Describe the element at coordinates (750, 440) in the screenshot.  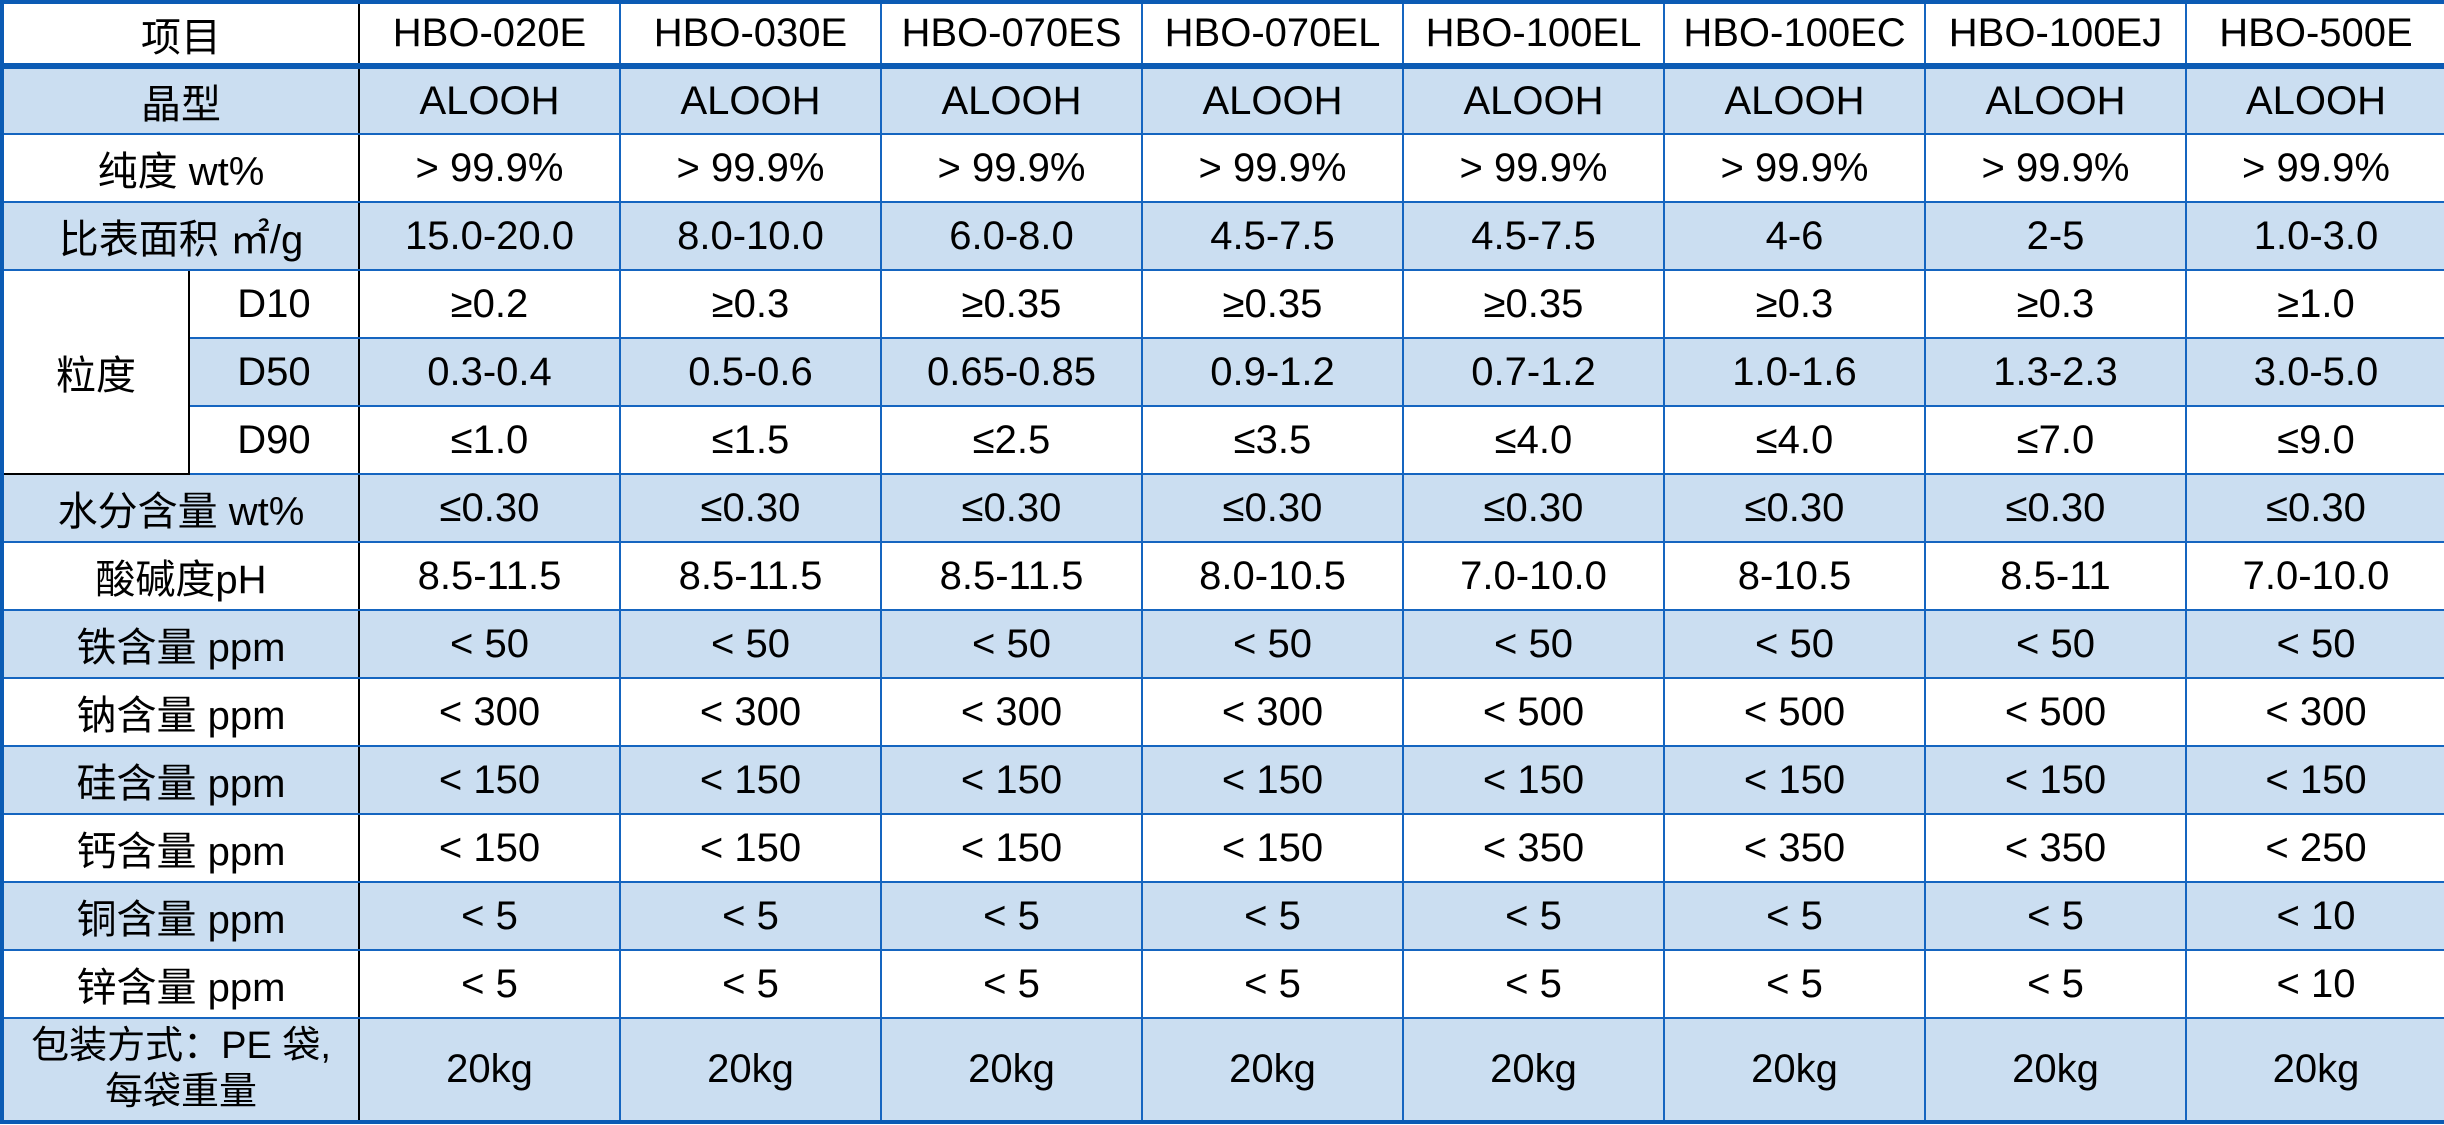
I see `table-cell: ≤1.5` at that location.